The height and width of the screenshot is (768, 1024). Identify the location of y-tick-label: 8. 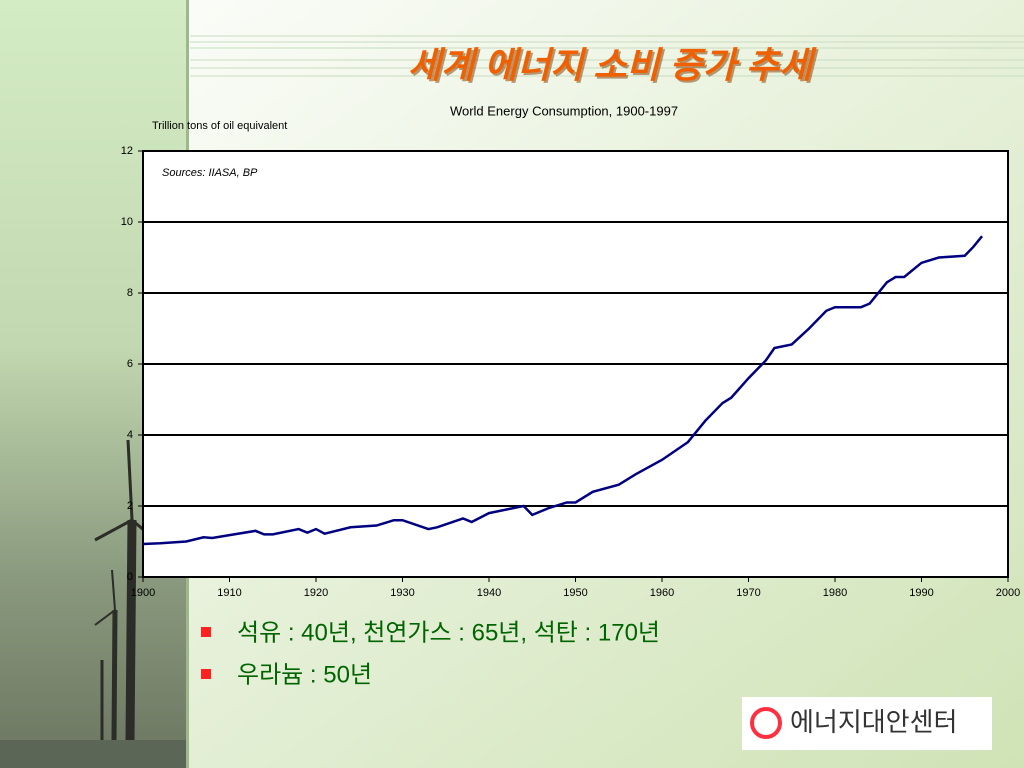
(130, 293).